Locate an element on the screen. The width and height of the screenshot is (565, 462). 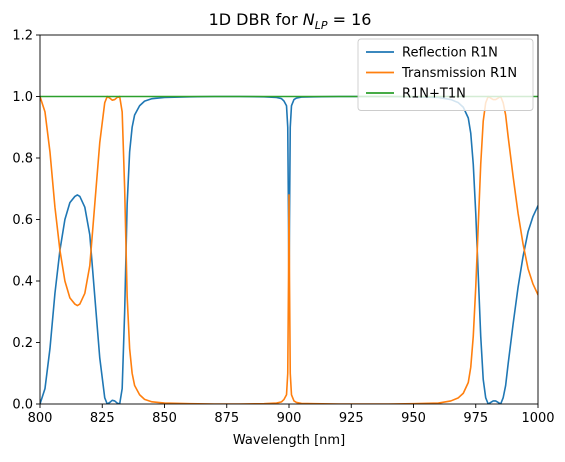
x-tick-label: 1000 is located at coordinates (537, 418).